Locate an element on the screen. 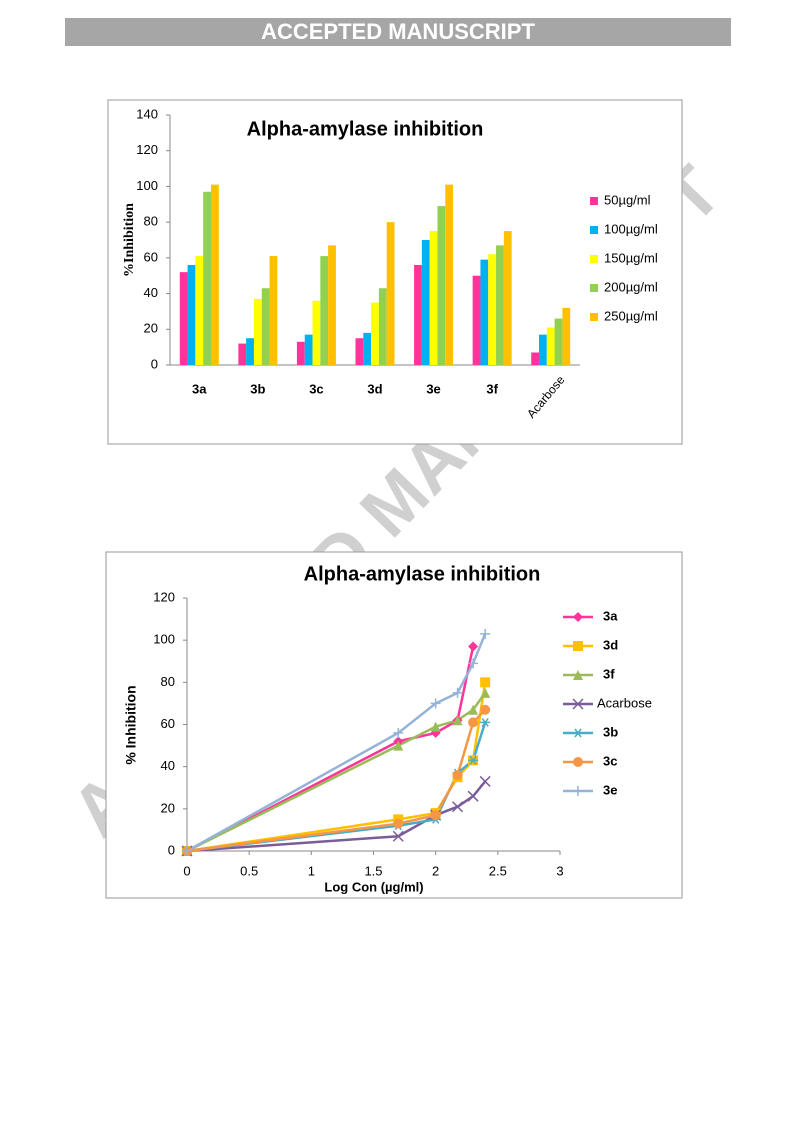  x-tick-label: 3e is located at coordinates (433, 388).